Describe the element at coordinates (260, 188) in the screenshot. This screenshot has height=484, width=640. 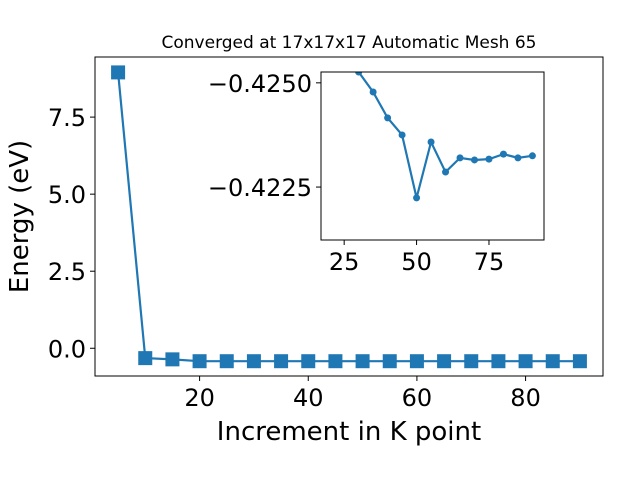
I see `y-tick-label: −0.4225` at that location.